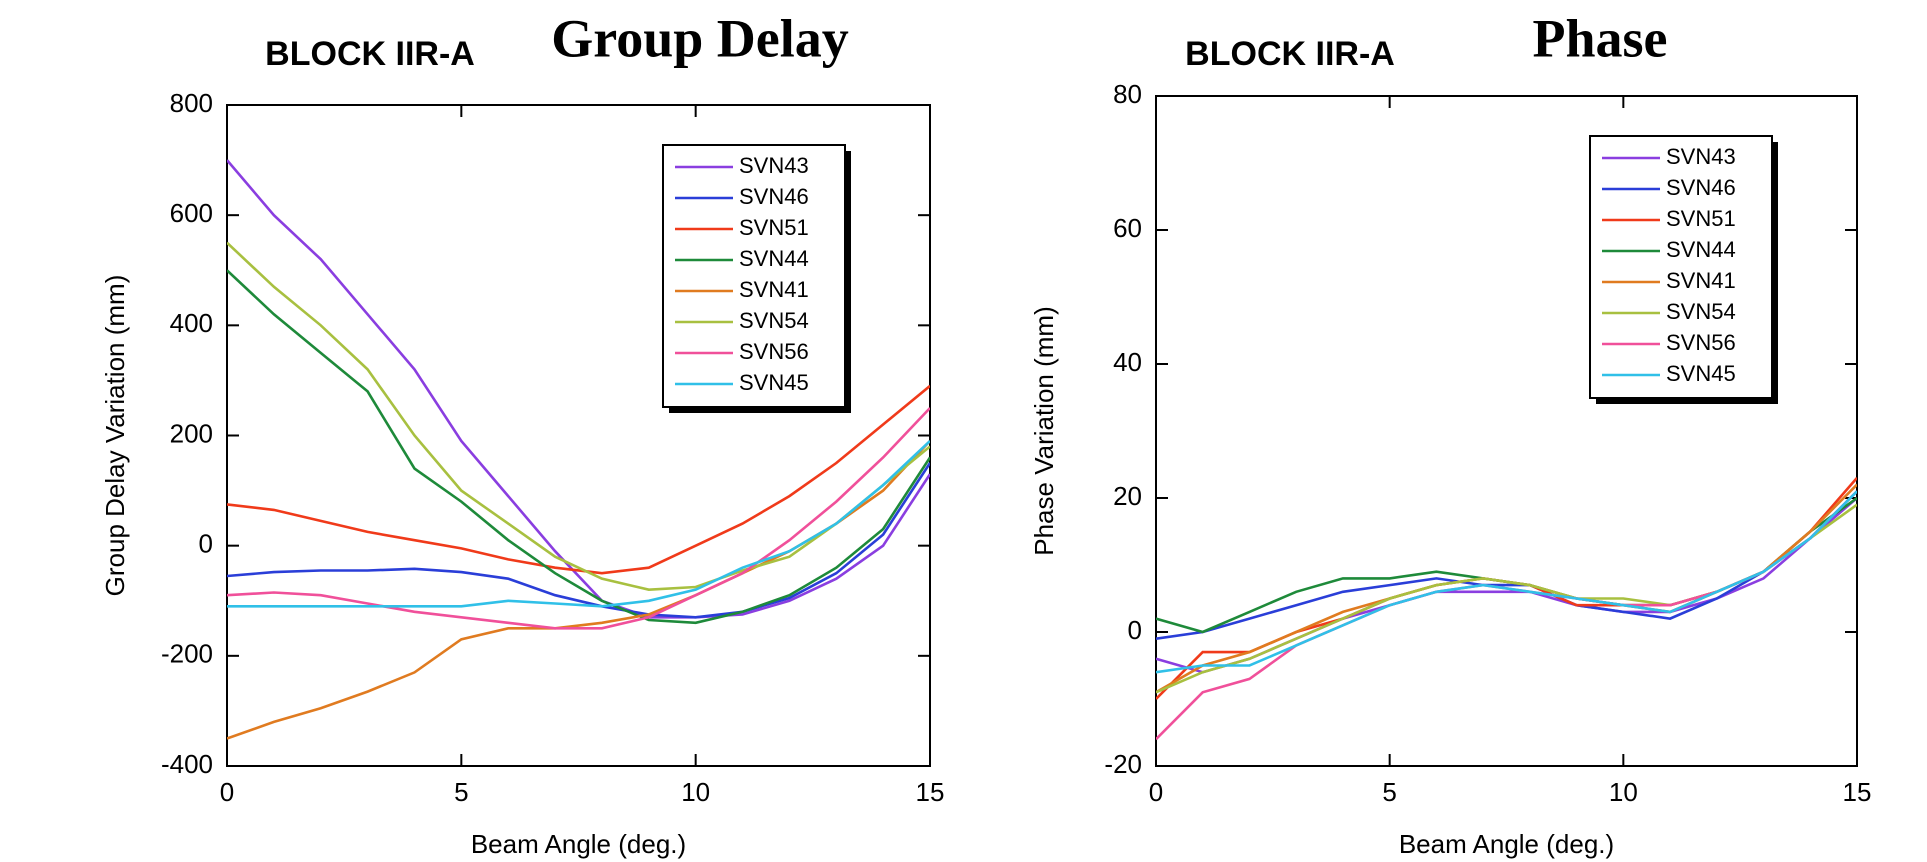 This screenshot has width=1927, height=862. What do you see at coordinates (191, 323) in the screenshot?
I see `y-tick-label: 400` at bounding box center [191, 323].